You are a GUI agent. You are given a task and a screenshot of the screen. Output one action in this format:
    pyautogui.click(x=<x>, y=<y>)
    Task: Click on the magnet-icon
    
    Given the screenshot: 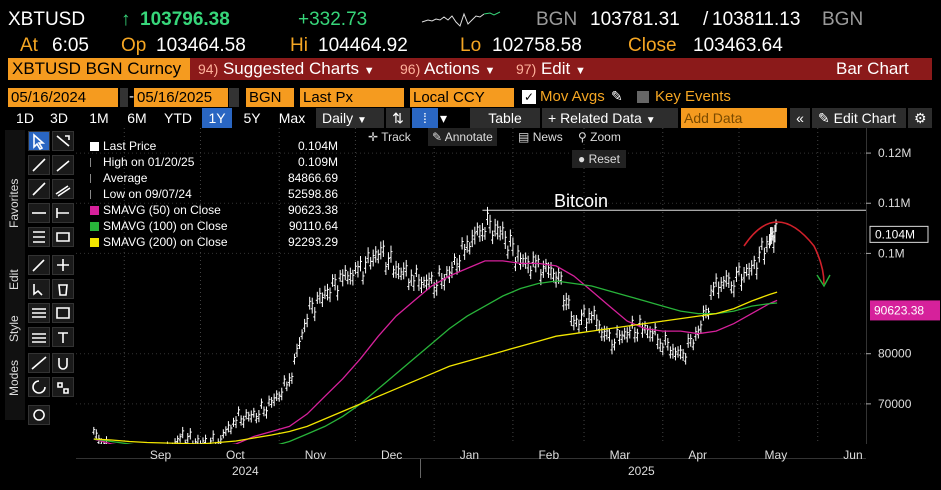 What is the action you would take?
    pyautogui.click(x=63, y=363)
    